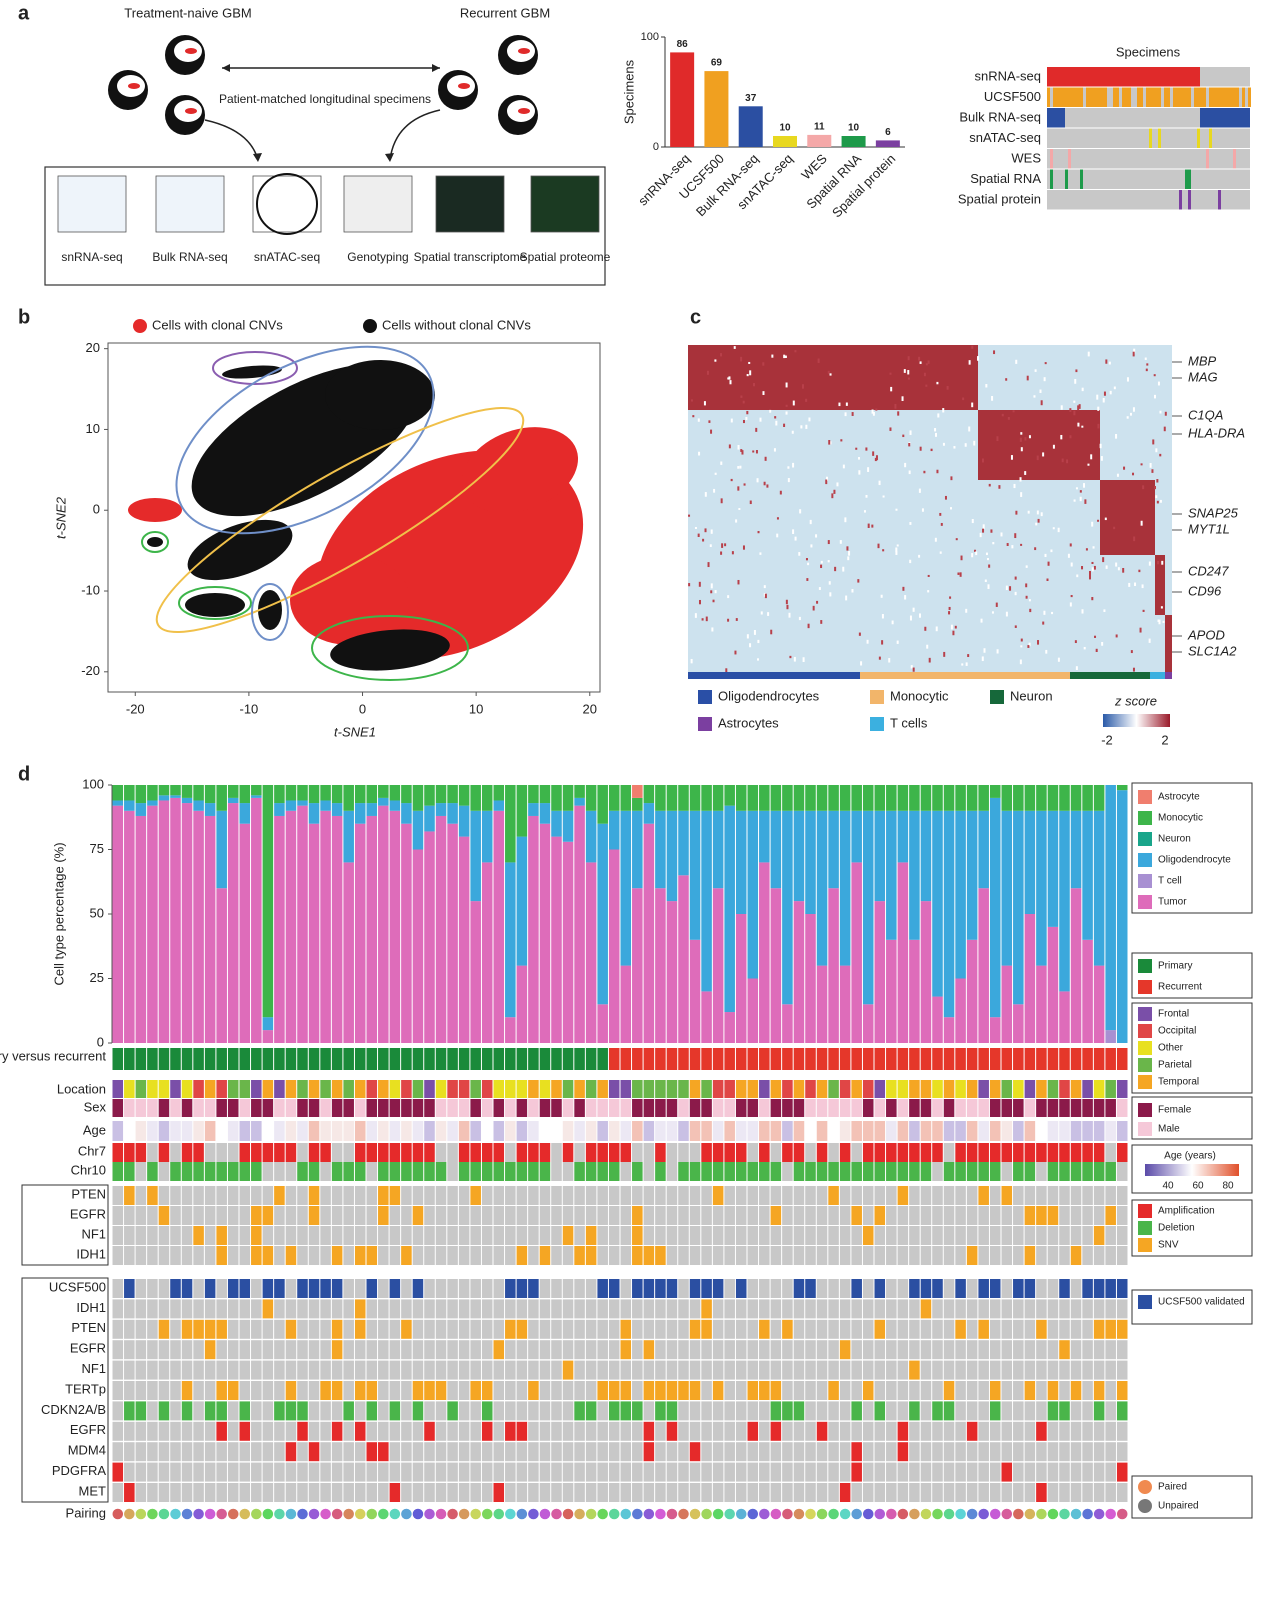  What do you see at coordinates (1160, 585) in the screenshot?
I see `heatmap-block` at bounding box center [1160, 585].